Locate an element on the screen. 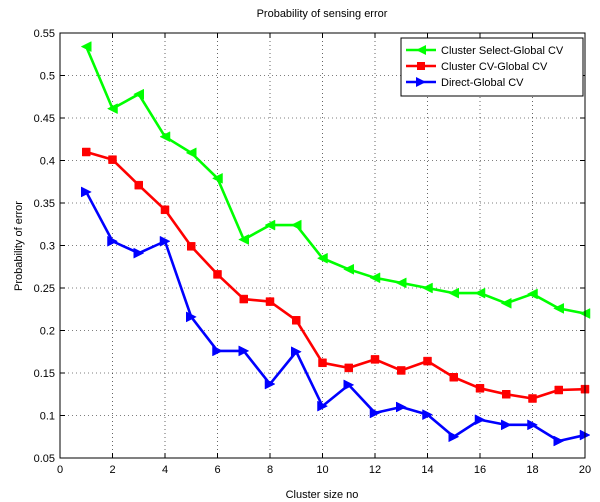 Image resolution: width=600 pixels, height=502 pixels. y-tick-labels: 0.05 0.1 0.15 0.2 0.25 0.3 0.35 0.4 0.45 0.5 0.55 is located at coordinates (44, 246).